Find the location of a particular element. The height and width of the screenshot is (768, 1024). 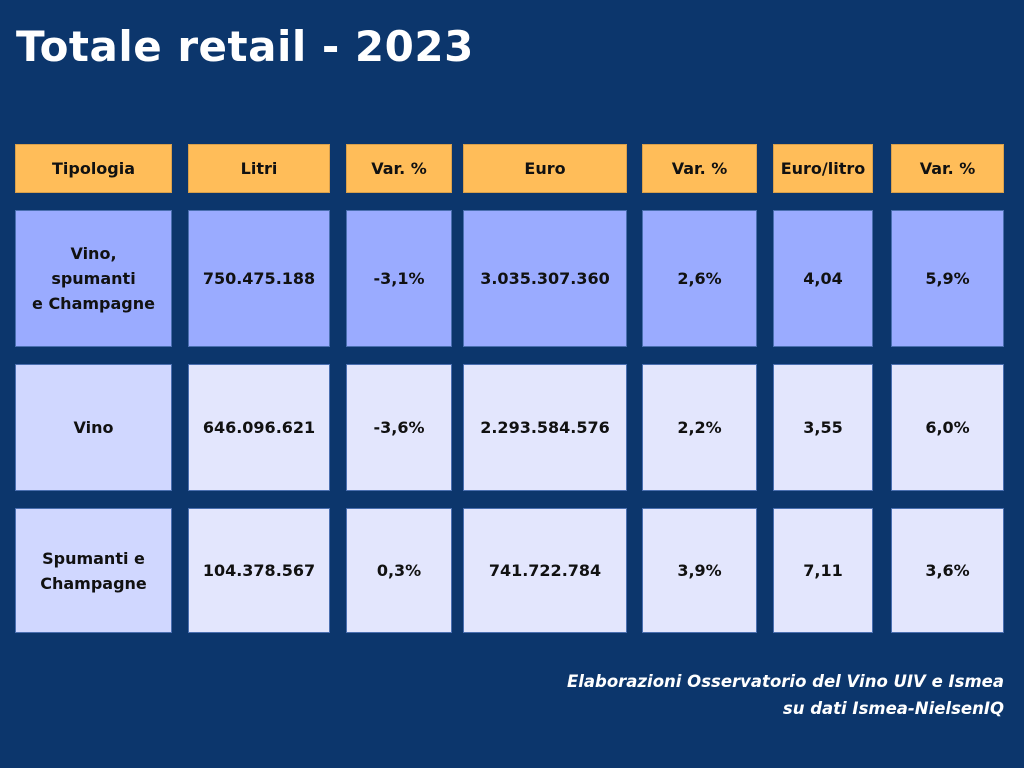

row-label: Spumanti e Champagne is located at coordinates (93, 570).